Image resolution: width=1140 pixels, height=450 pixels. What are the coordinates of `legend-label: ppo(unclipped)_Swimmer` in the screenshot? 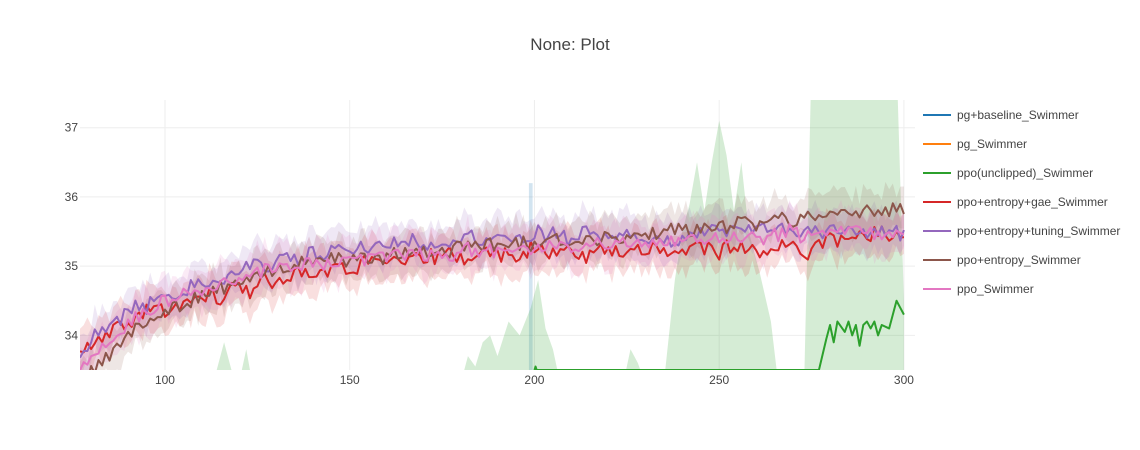 It's located at (1025, 173).